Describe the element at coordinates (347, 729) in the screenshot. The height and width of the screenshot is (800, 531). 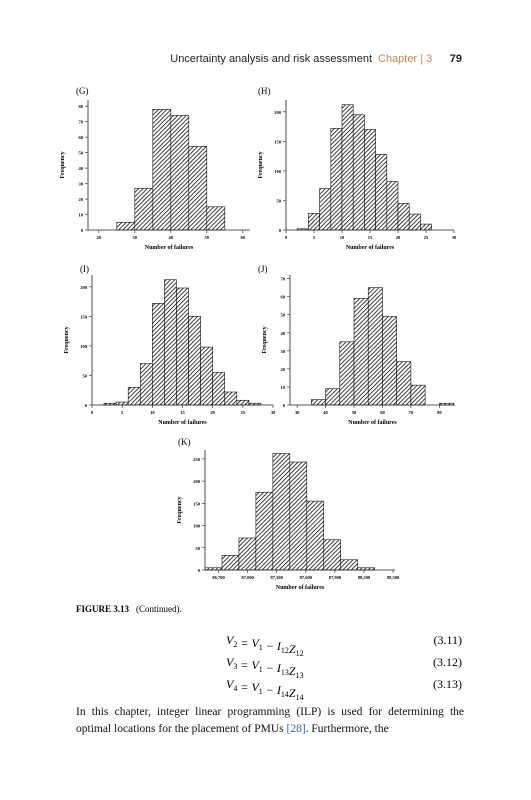
I see `paragraph-text: . Furthermore, the` at that location.